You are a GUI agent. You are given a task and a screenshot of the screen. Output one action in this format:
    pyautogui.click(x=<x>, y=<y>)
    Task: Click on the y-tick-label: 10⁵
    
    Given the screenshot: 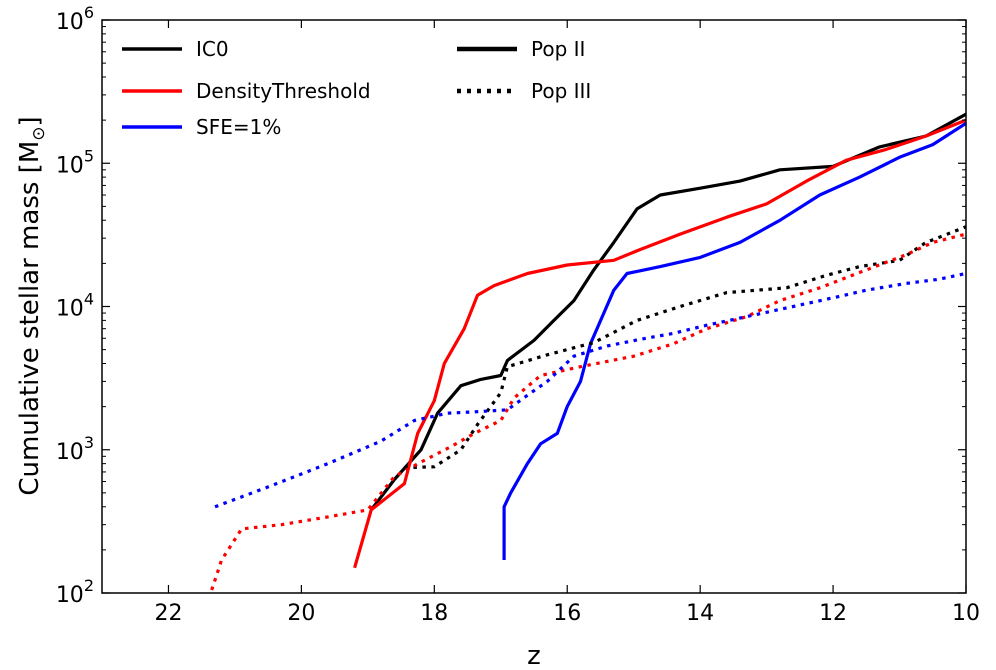 What is the action you would take?
    pyautogui.click(x=75, y=162)
    